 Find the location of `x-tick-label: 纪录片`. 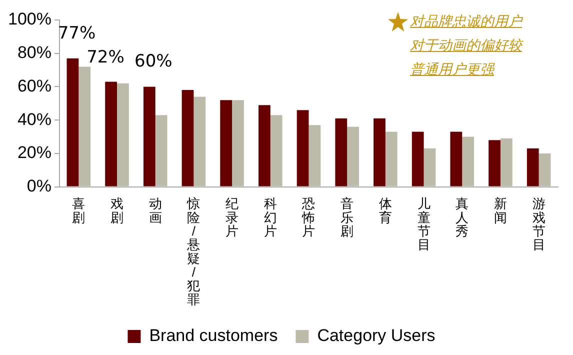

x-tick-label: 纪录片 is located at coordinates (232, 217).